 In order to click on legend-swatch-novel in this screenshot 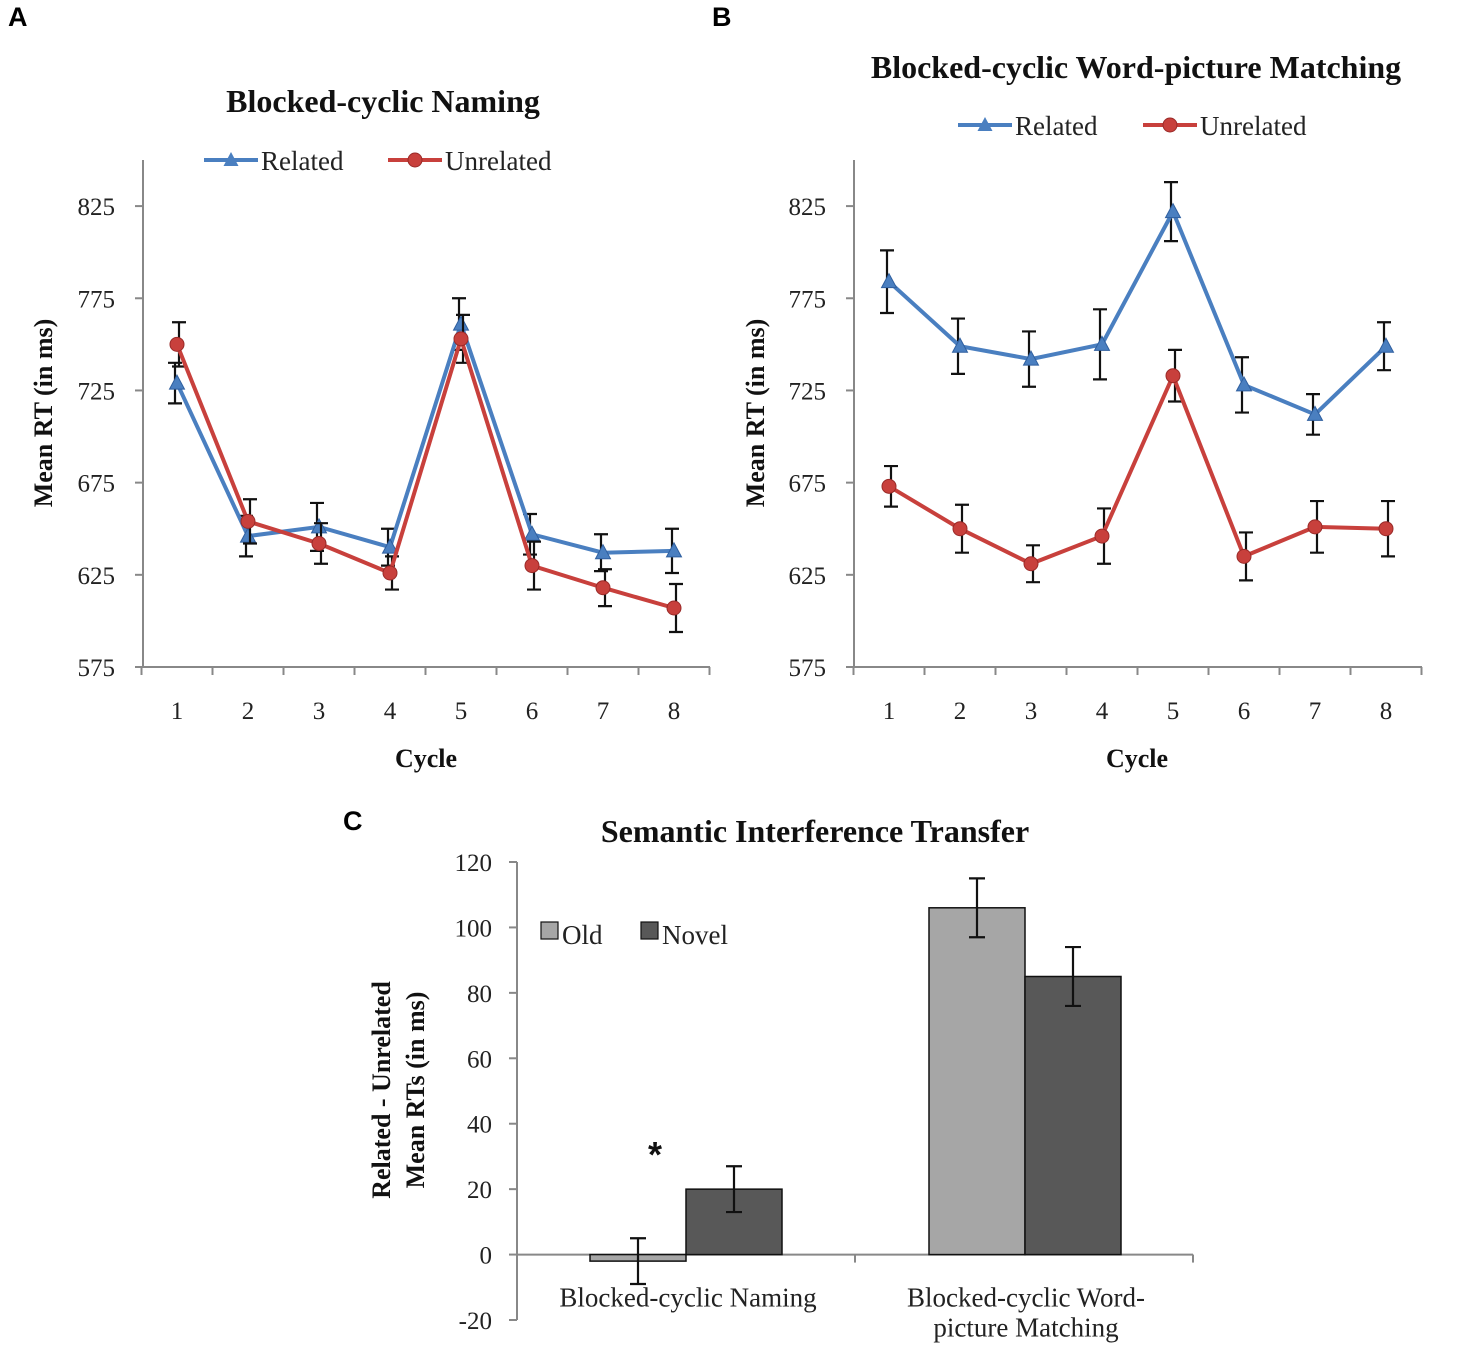, I will do `click(649, 930)`.